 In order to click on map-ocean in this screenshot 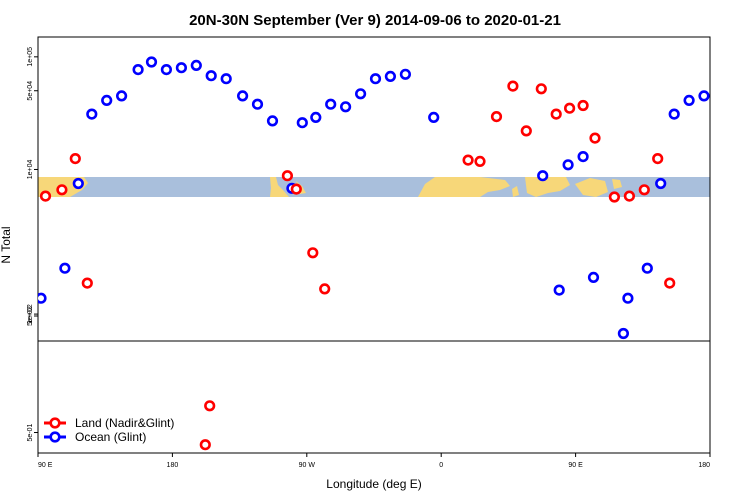, I will do `click(374, 187)`.